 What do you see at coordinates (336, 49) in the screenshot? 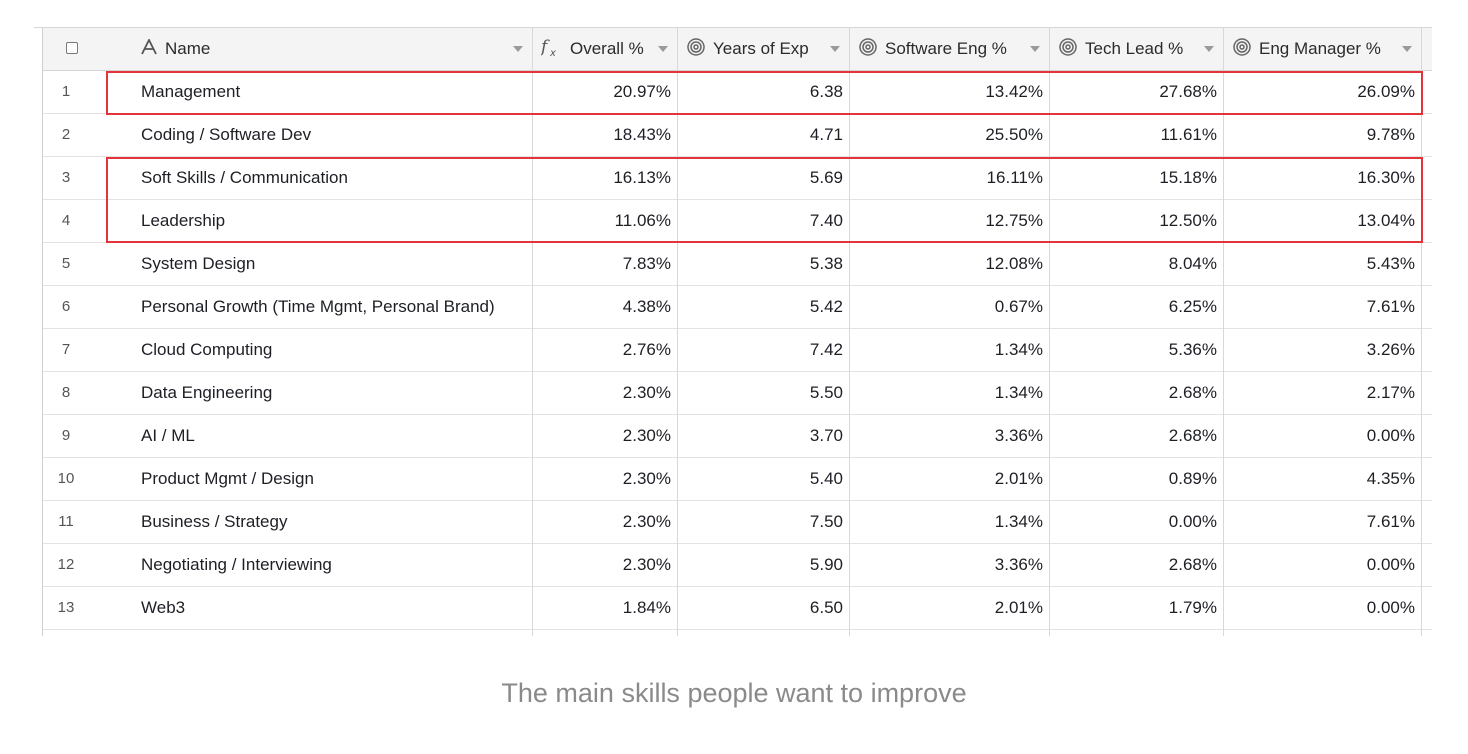
I see `column-header-name: Name` at bounding box center [336, 49].